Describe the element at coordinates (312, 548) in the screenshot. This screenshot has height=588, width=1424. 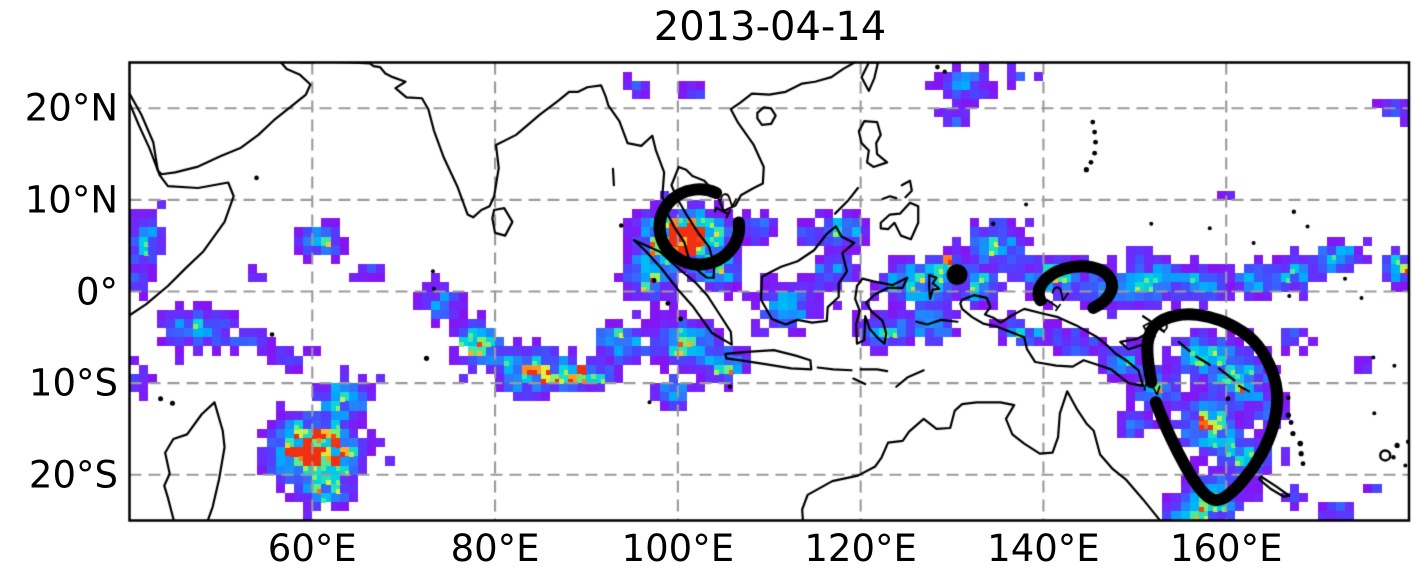
I see `x-tick-label: 60°E` at that location.